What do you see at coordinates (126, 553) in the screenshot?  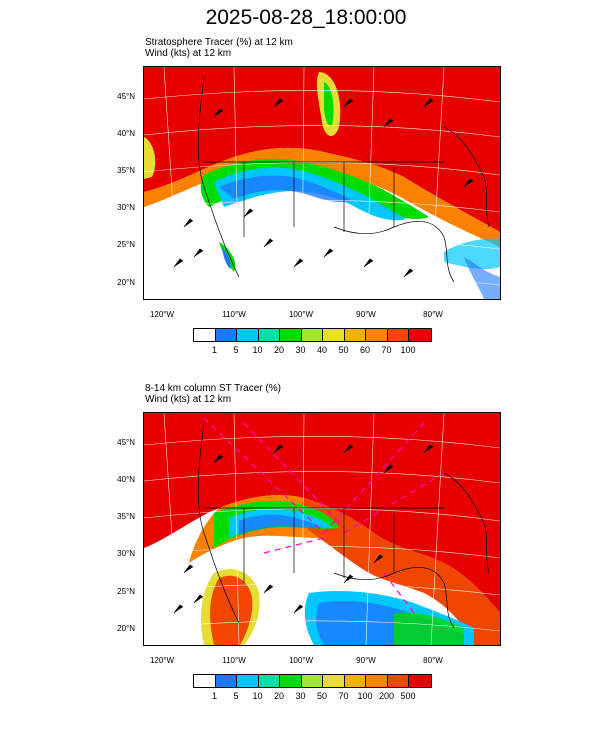 I see `panel2-lat-label: 30°N` at bounding box center [126, 553].